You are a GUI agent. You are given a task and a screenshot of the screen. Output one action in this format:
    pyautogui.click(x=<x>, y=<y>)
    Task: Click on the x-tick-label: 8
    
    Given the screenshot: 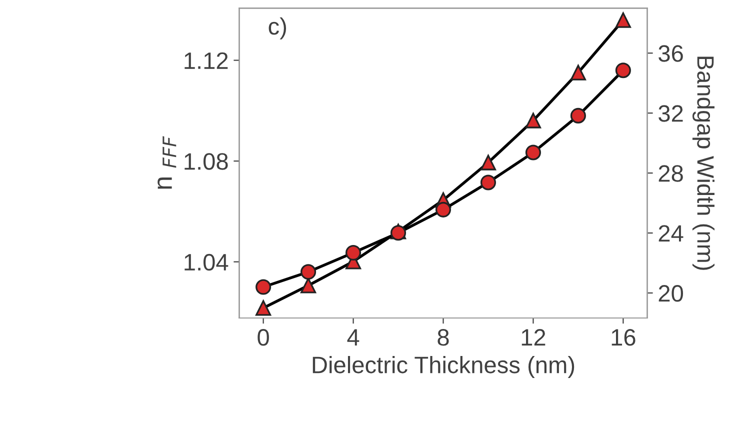 What is the action you would take?
    pyautogui.click(x=443, y=337)
    